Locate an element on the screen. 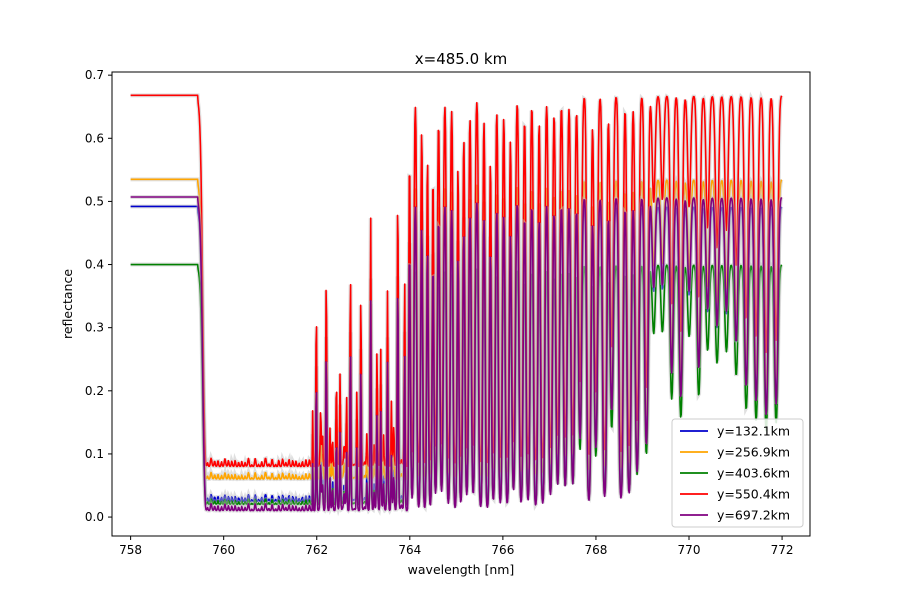 The image size is (900, 600). y-tick-label: 0.7 is located at coordinates (94, 75).